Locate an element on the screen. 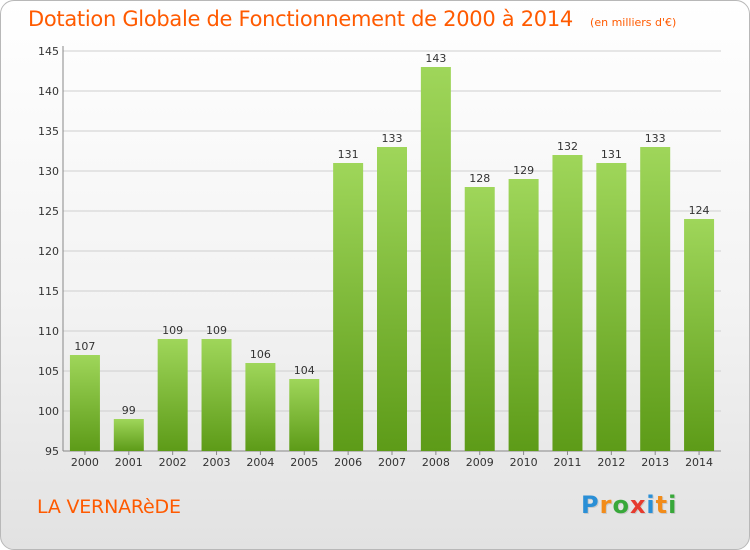 Image resolution: width=750 pixels, height=550 pixels. y-tick-label: 95 is located at coordinates (52, 451).